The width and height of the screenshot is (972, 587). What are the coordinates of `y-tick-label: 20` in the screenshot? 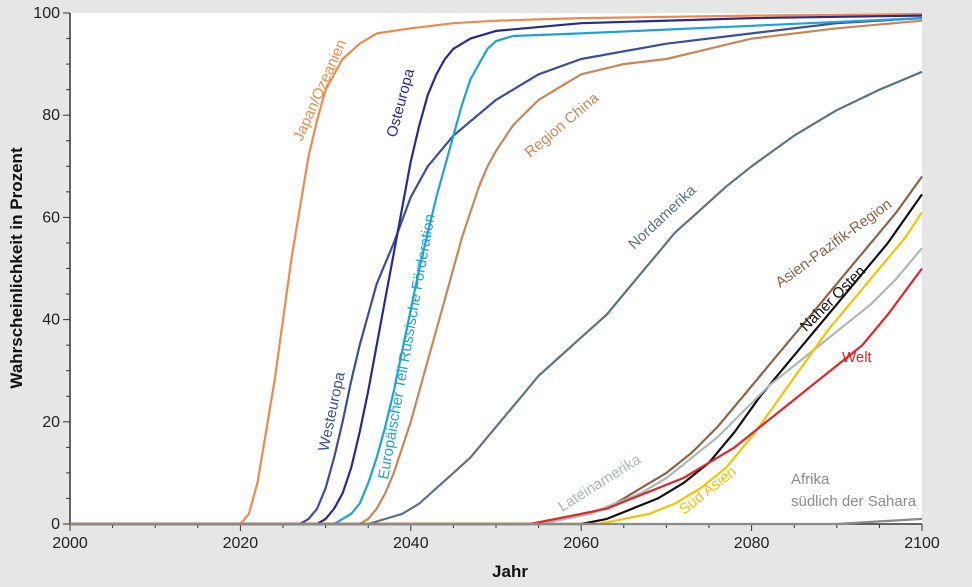 It's located at (51, 422).